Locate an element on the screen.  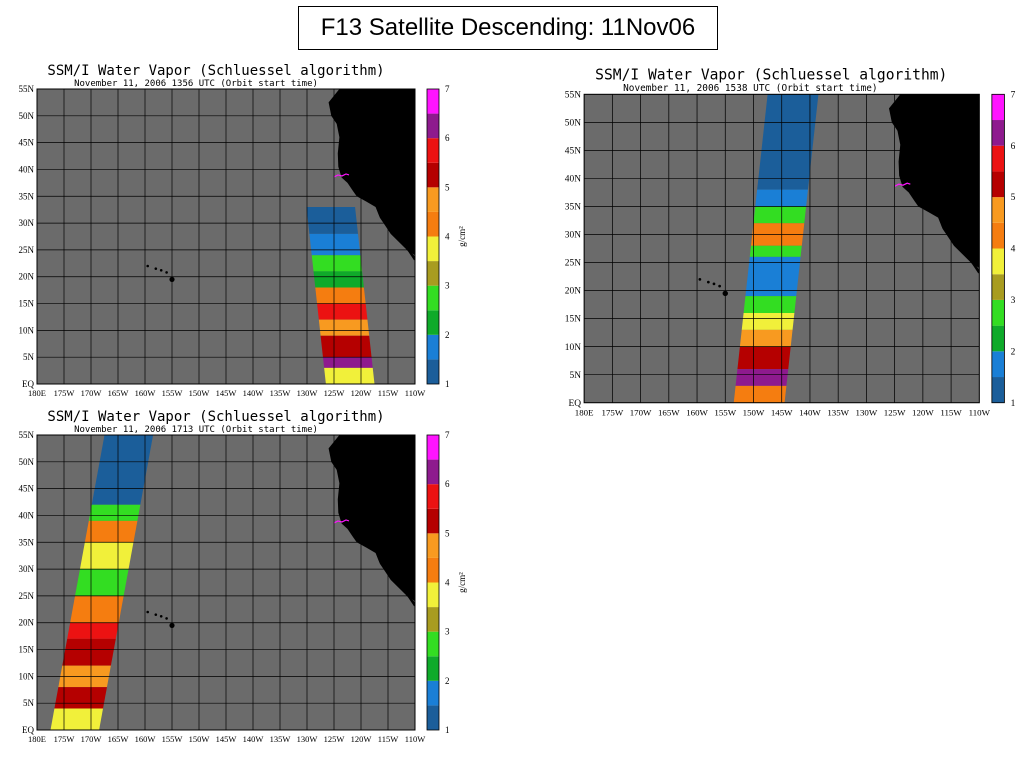
lon-label: 110W is located at coordinates (415, 739).